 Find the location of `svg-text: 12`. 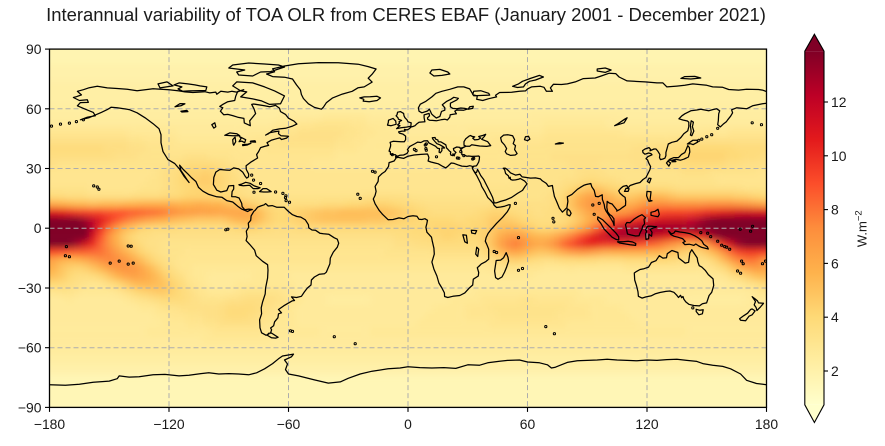

svg-text: 12 is located at coordinates (839, 102).